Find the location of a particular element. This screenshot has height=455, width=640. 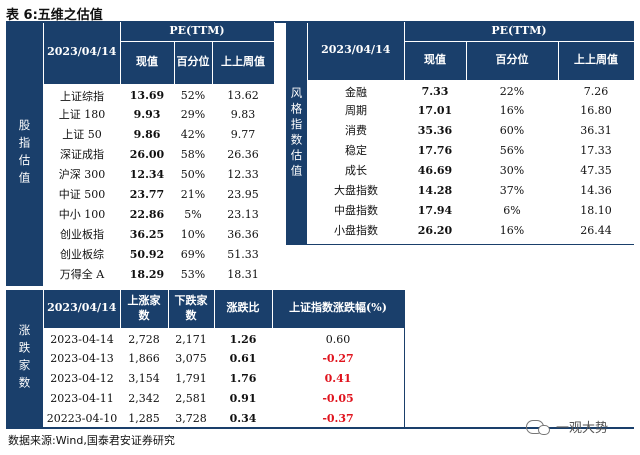

row-value: 23.77 is located at coordinates (147, 194).